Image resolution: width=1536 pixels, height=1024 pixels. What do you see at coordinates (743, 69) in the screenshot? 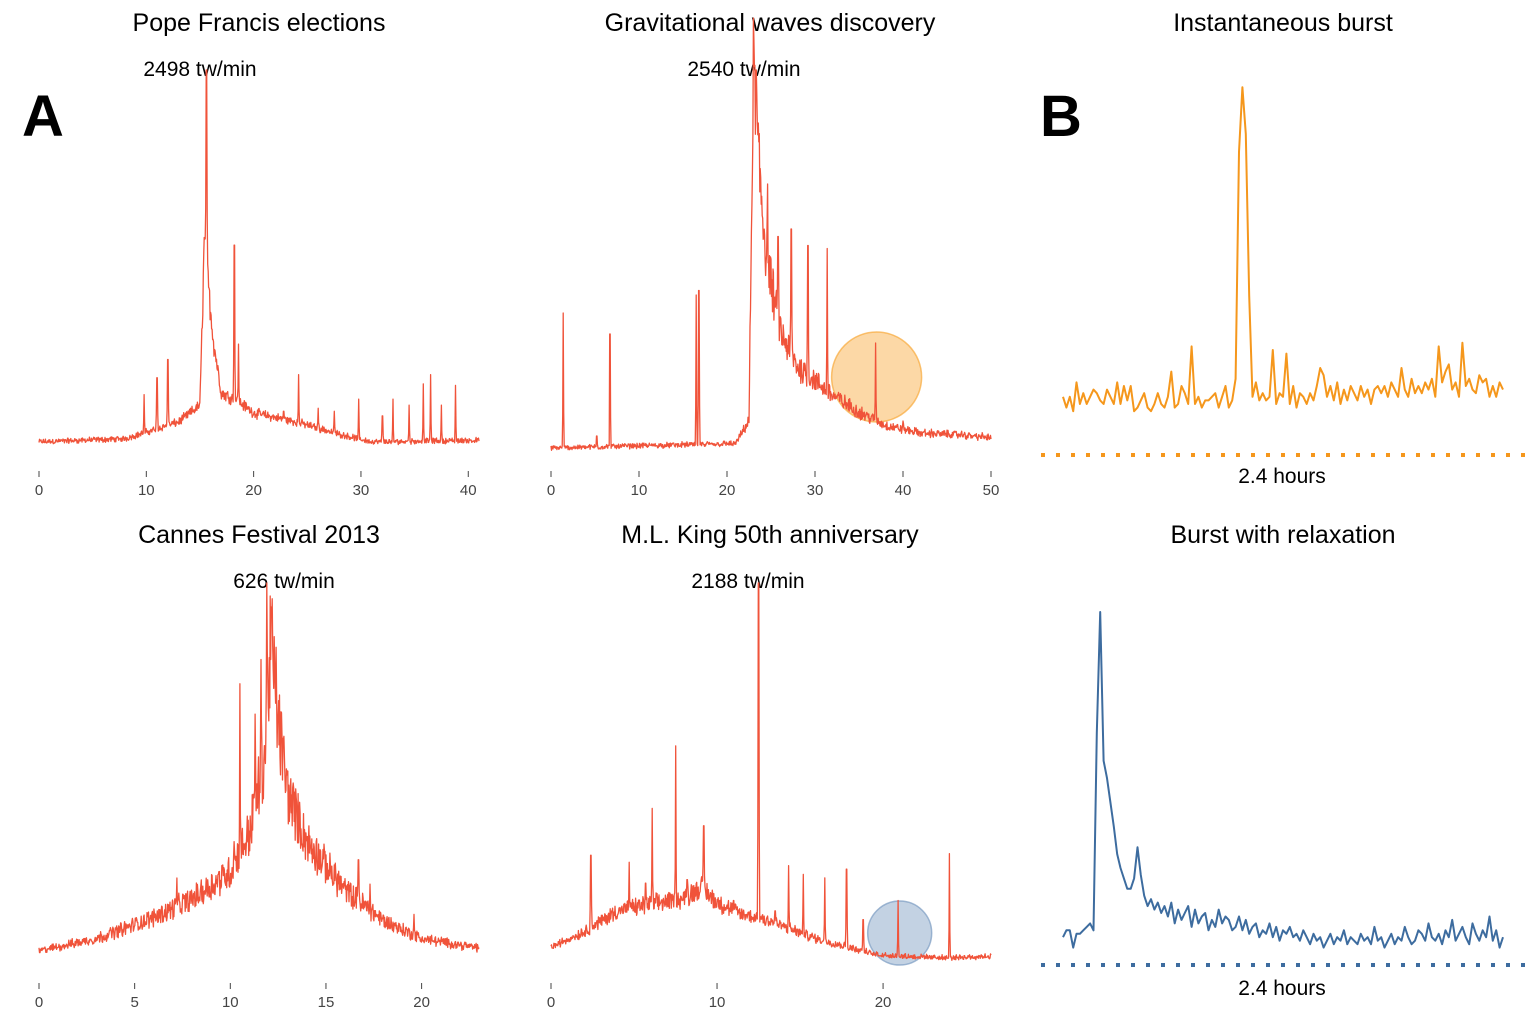
I see `peak-label: 2540 tw/min` at bounding box center [743, 69].